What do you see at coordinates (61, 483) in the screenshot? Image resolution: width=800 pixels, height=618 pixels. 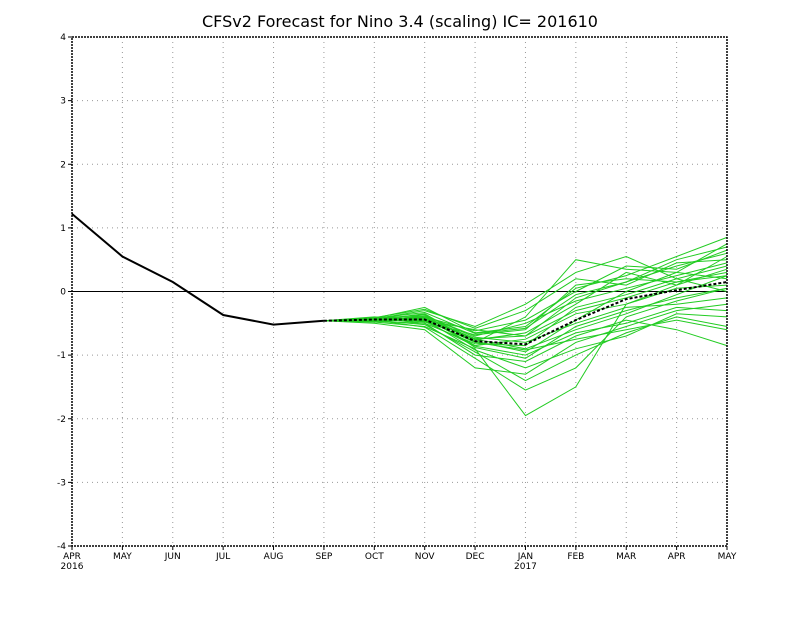 I see `y-tick-label: -3` at bounding box center [61, 483].